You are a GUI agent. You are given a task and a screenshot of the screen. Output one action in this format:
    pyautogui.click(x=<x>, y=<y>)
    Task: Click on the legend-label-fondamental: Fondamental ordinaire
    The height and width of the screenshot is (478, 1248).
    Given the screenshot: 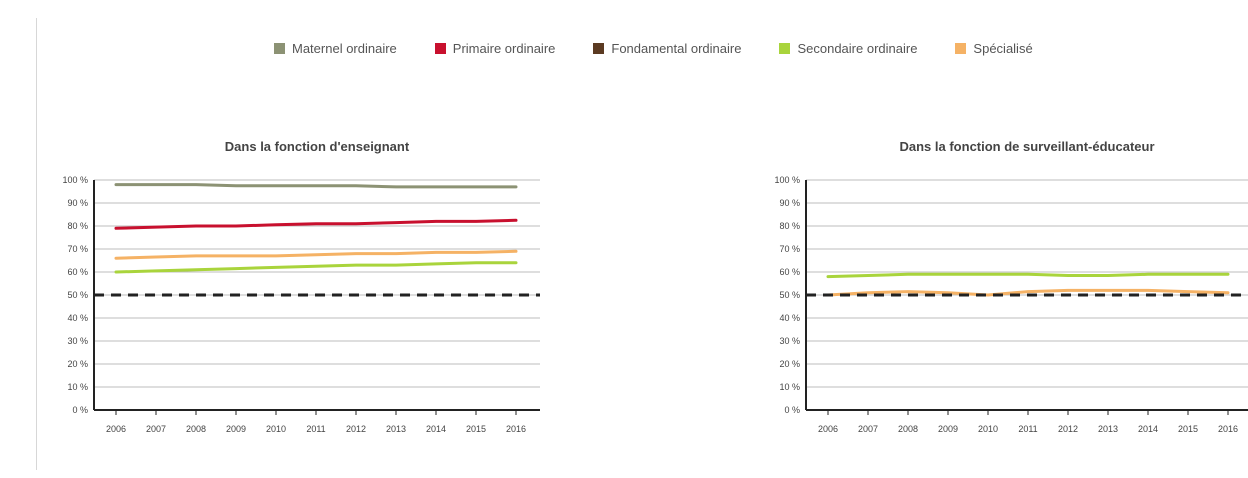 What is the action you would take?
    pyautogui.click(x=676, y=48)
    